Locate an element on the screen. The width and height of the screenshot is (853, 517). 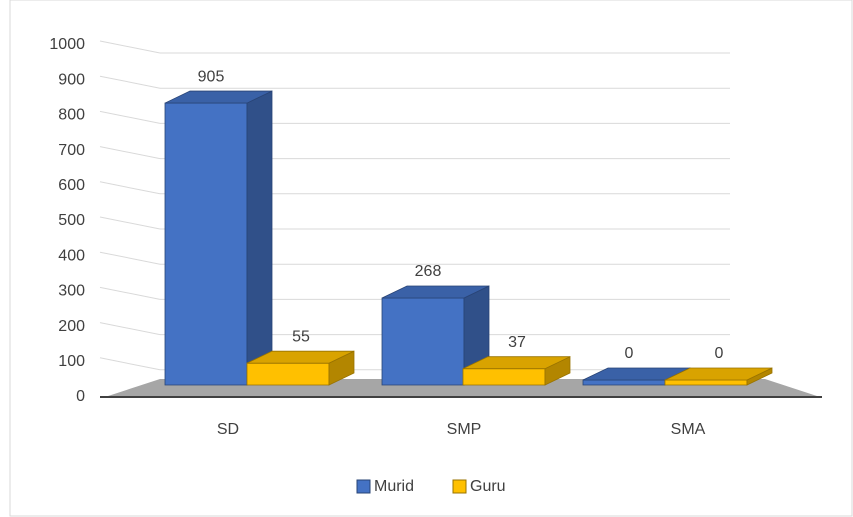
y-tick-label: 100 is located at coordinates (71, 361).